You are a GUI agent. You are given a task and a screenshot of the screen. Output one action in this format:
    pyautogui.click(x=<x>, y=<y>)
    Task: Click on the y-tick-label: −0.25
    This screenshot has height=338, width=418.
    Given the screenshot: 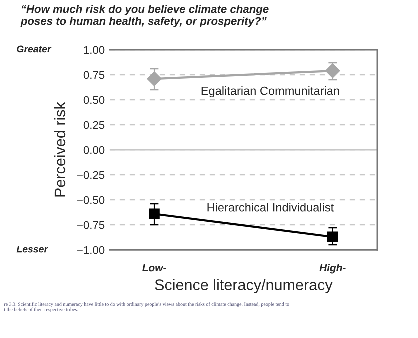 What is the action you would take?
    pyautogui.click(x=91, y=175)
    